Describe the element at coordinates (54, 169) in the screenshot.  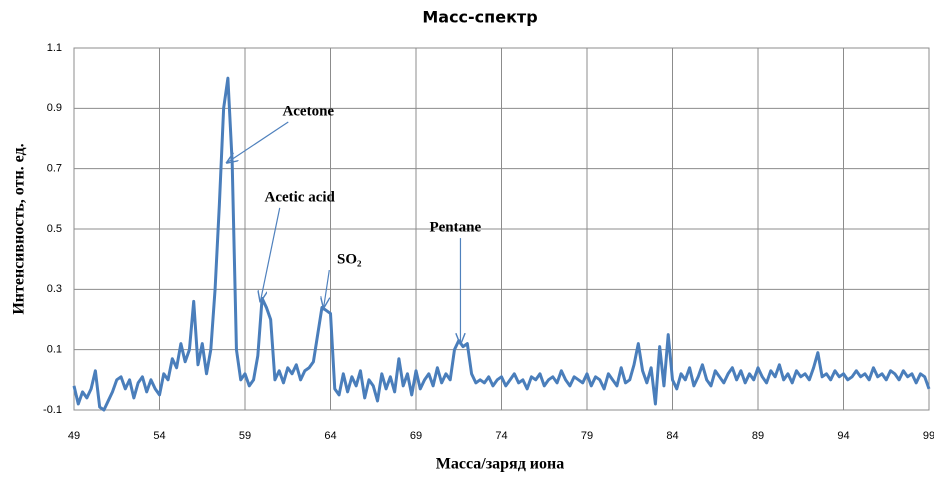
I see `y-tick-label: 0.7` at that location.